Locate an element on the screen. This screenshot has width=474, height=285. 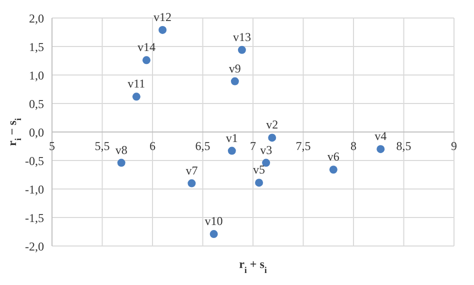
annotation: v11 is located at coordinates (137, 83).